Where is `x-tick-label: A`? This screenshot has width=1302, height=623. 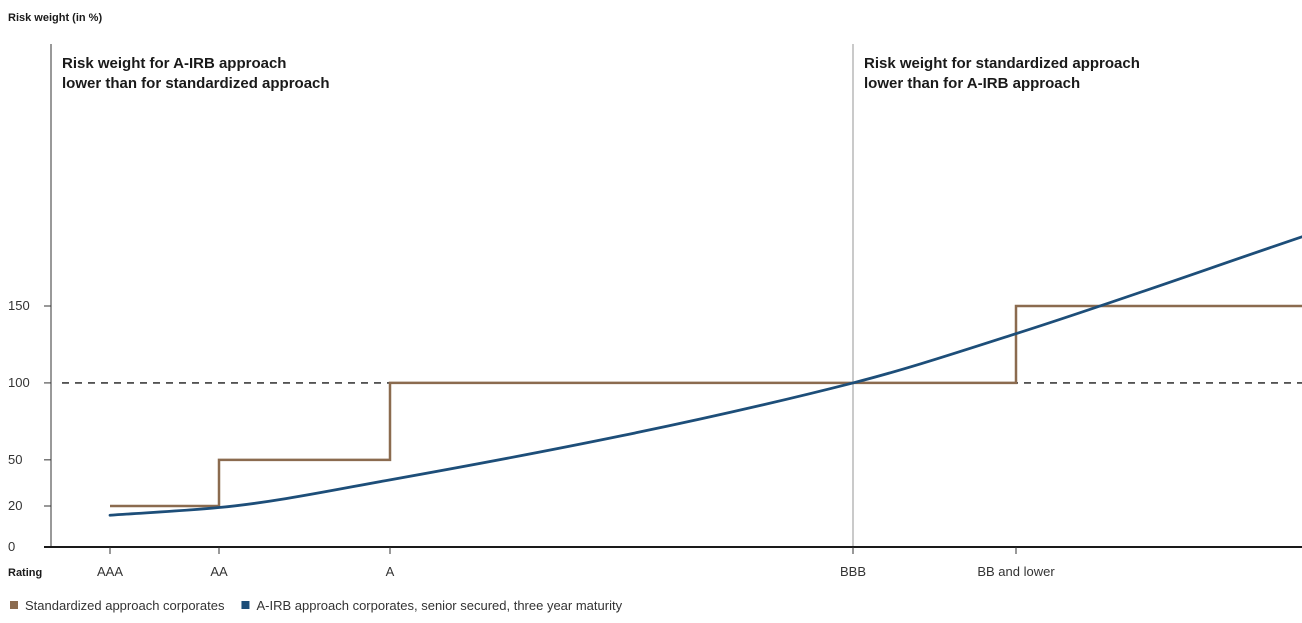
x-tick-label: A is located at coordinates (390, 571).